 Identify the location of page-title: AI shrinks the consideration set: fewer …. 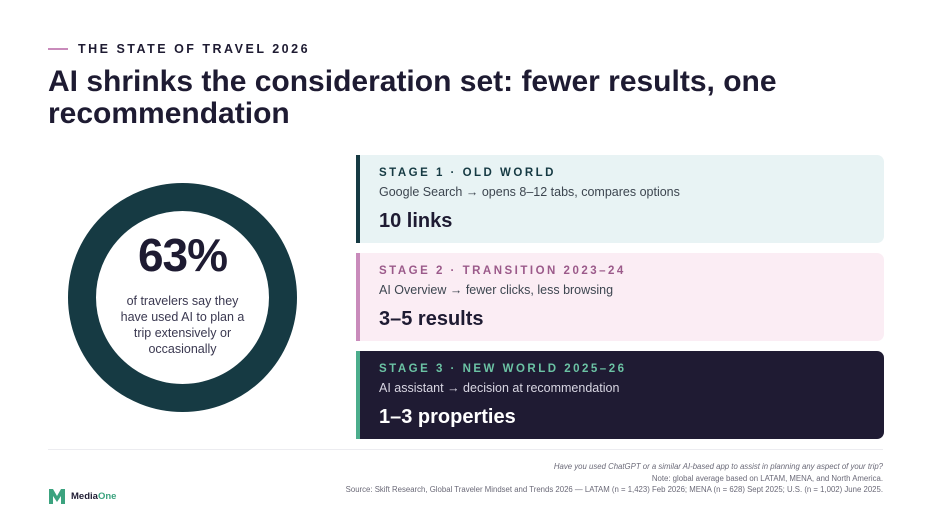
(412, 97).